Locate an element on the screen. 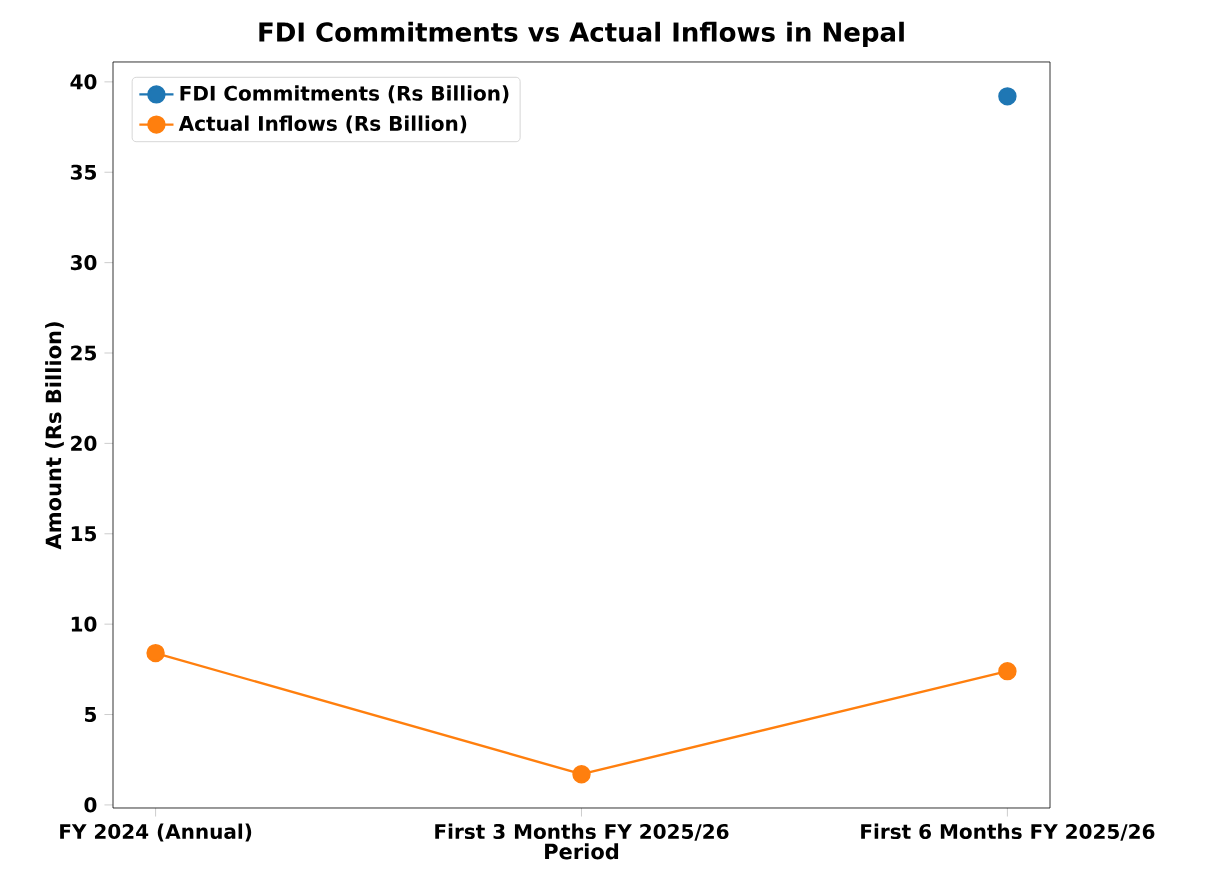 Image resolution: width=1212 pixels, height=887 pixels. y-tick-label: 40 is located at coordinates (83, 82).